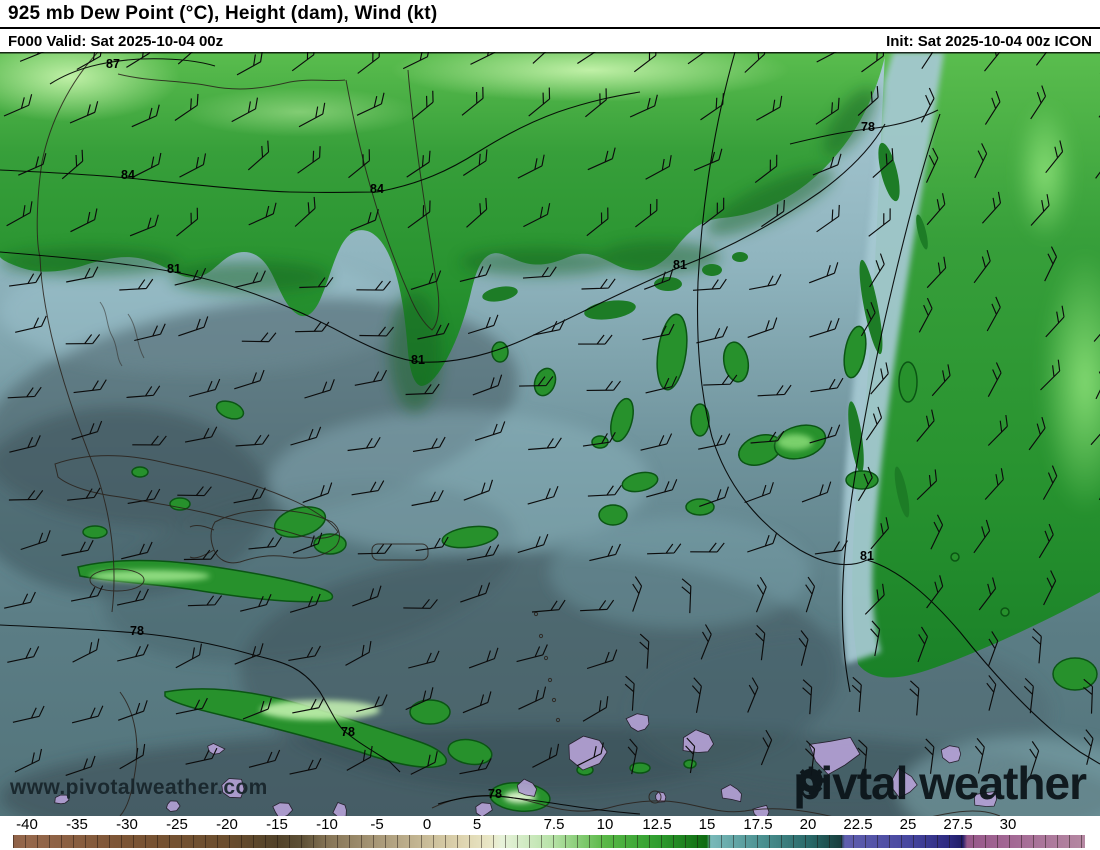  What do you see at coordinates (116, 41) in the screenshot?
I see `valid-time-label: F000 Valid: Sat 2025-10-04 00z` at bounding box center [116, 41].